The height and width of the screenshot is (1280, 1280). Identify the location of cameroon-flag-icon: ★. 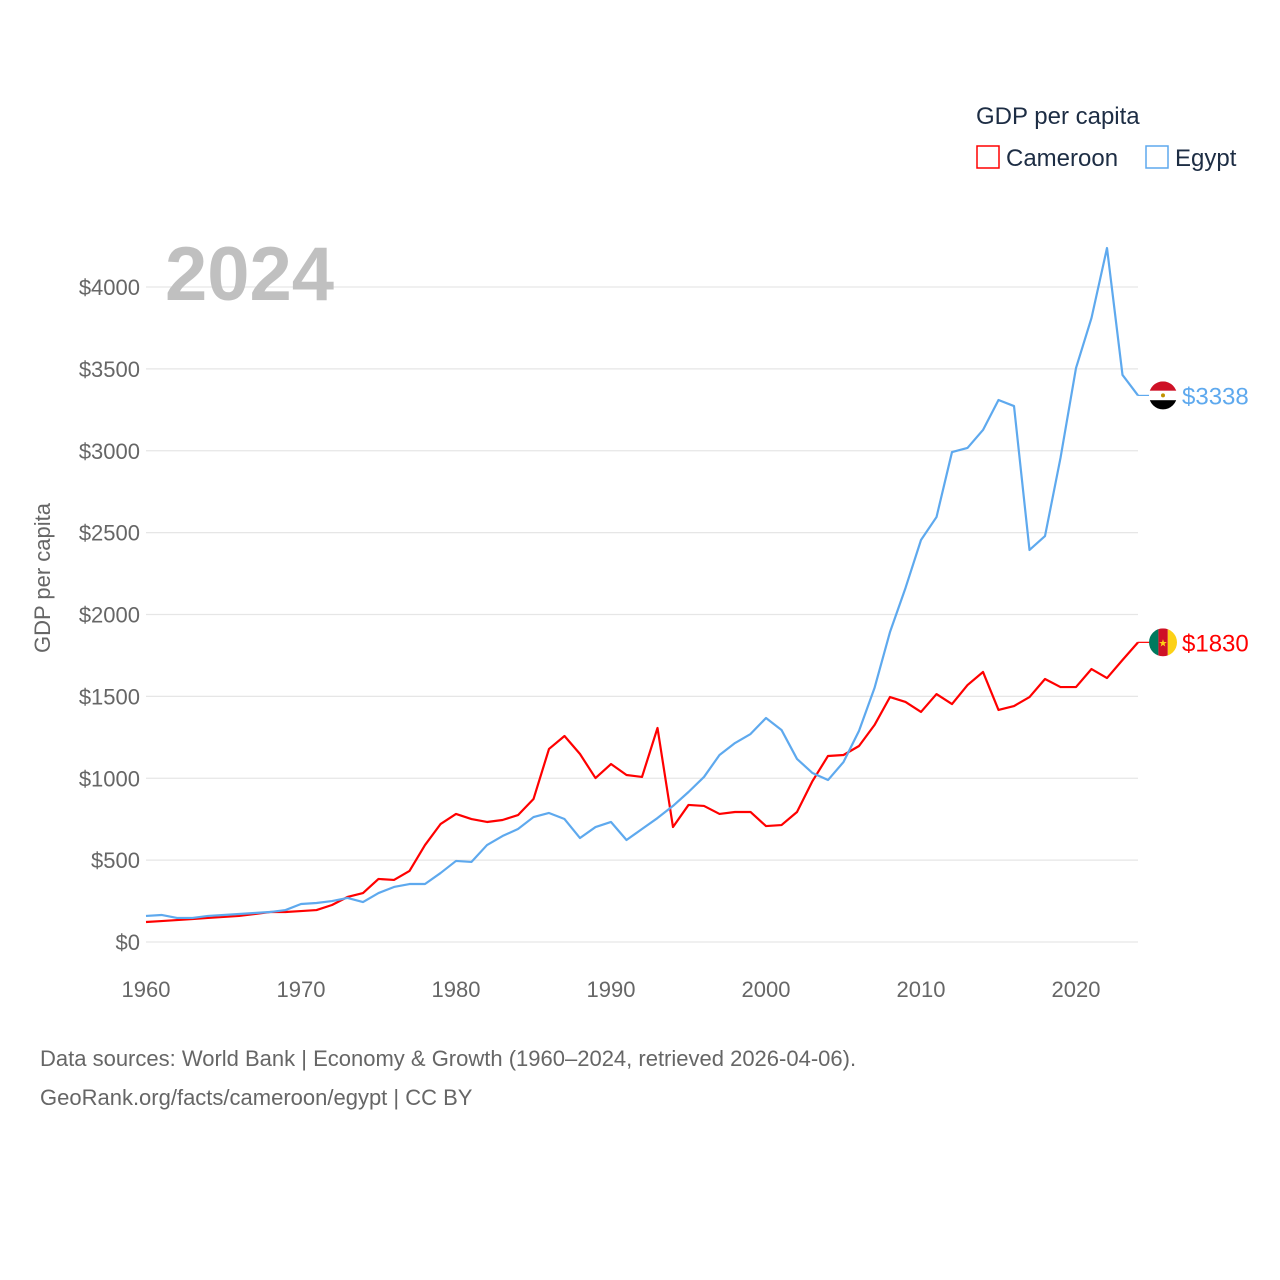
(1163, 642).